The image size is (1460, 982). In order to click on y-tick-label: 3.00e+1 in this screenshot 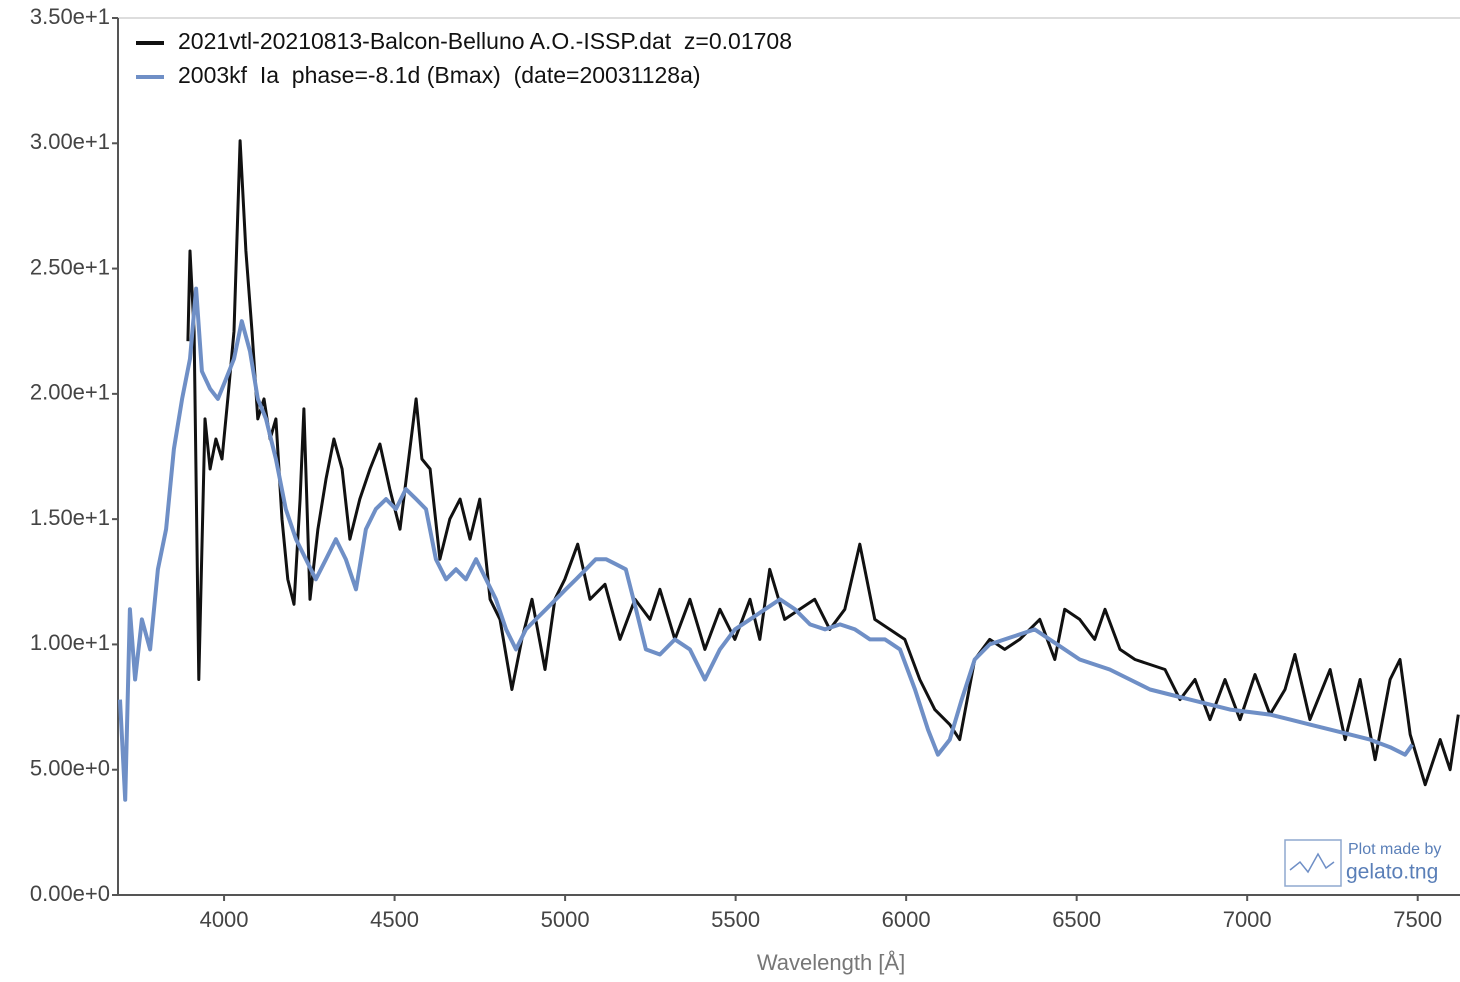, I will do `click(70, 141)`.